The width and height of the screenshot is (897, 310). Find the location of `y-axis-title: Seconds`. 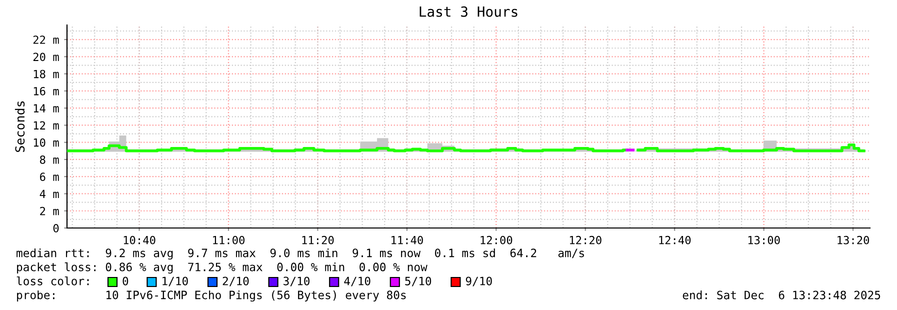

y-axis-title: Seconds is located at coordinates (19, 126).